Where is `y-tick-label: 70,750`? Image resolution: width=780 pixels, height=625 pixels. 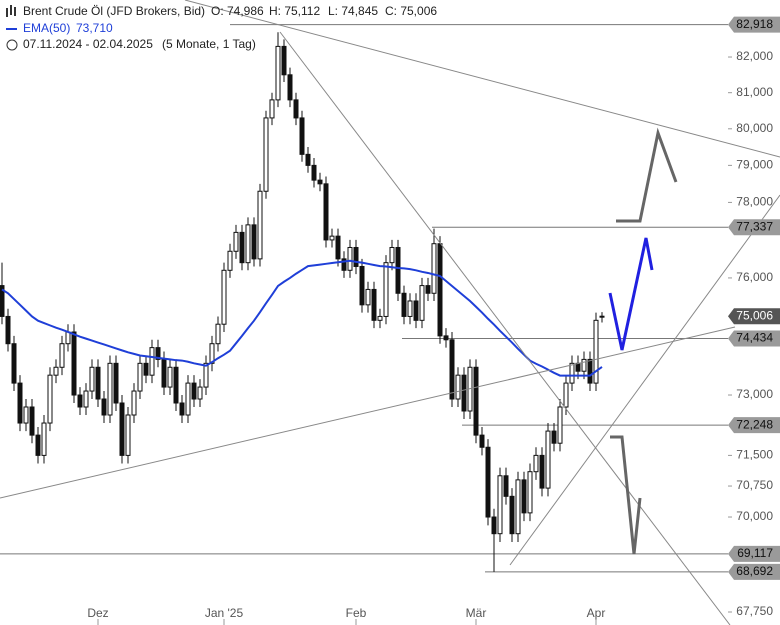 y-tick-label: 70,750 is located at coordinates (754, 485).